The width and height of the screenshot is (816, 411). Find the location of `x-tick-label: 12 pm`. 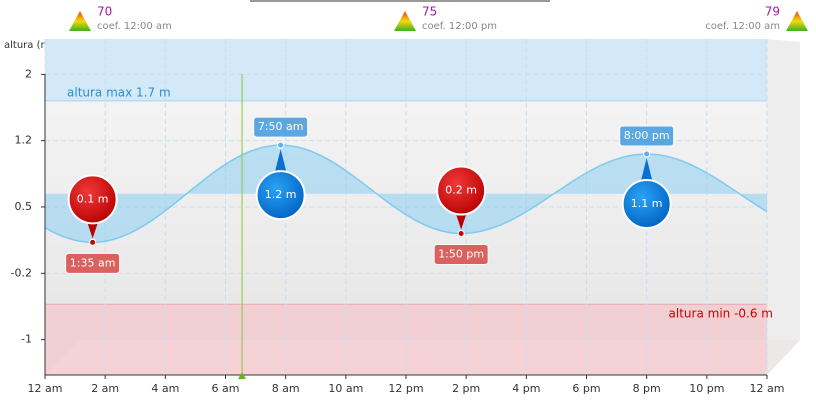

x-tick-label: 12 pm is located at coordinates (405, 388).